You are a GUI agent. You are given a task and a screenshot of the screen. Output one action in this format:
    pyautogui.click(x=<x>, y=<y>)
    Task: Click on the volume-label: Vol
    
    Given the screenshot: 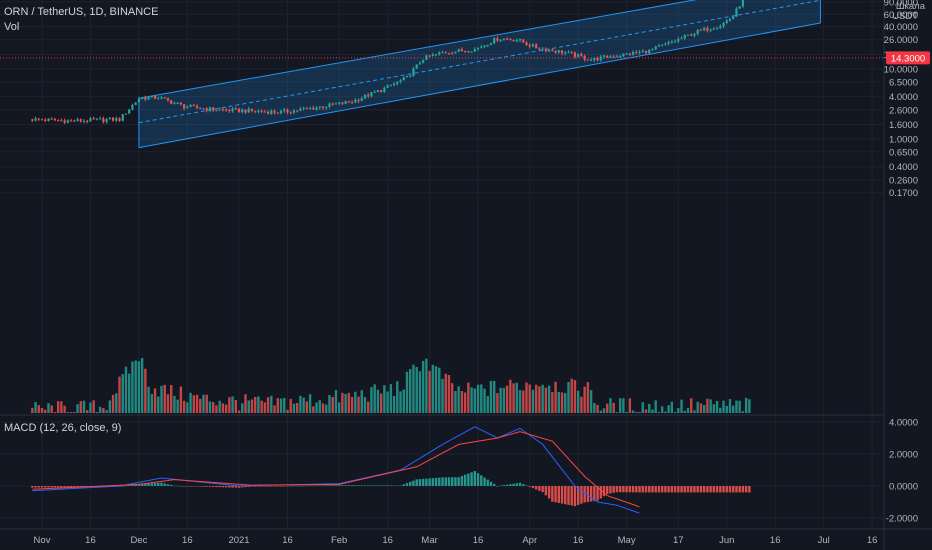 What is the action you would take?
    pyautogui.click(x=11, y=27)
    